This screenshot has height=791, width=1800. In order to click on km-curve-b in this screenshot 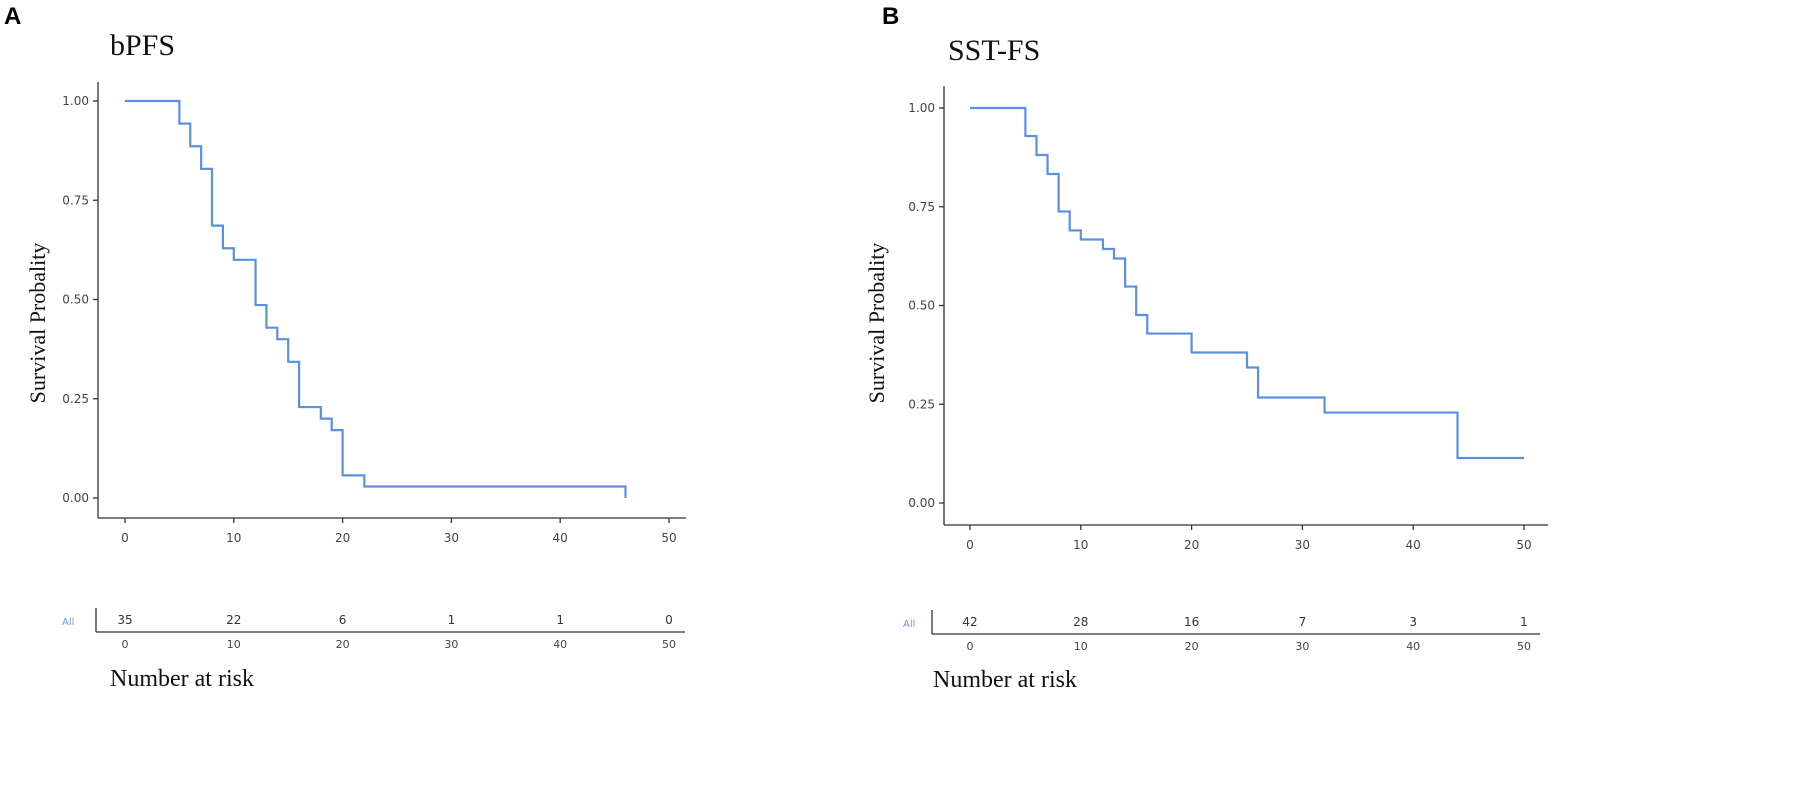, I will do `click(1247, 283)`.